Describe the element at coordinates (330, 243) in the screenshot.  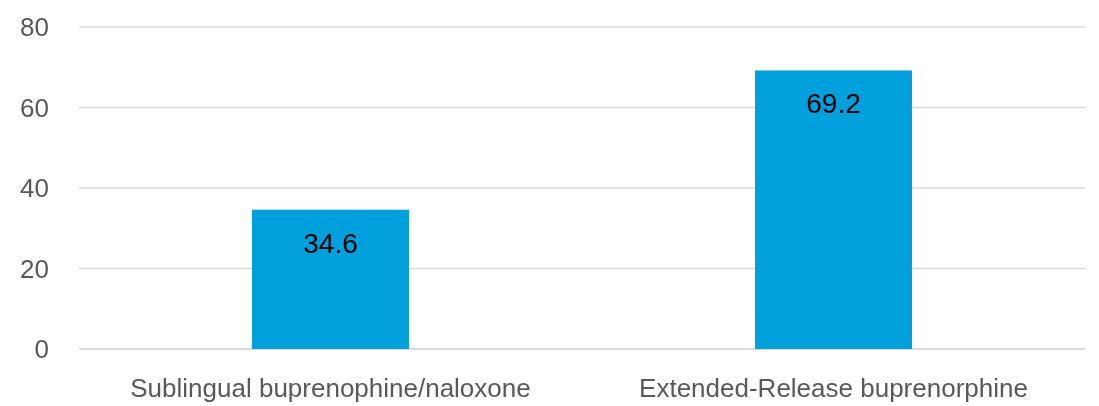
I see `data-label: 34.6` at that location.